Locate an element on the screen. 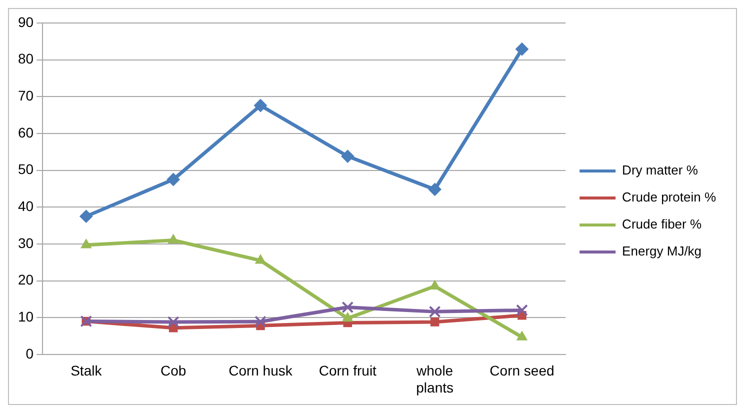 This screenshot has width=747, height=413. y-tick-label: 0 is located at coordinates (30, 353).